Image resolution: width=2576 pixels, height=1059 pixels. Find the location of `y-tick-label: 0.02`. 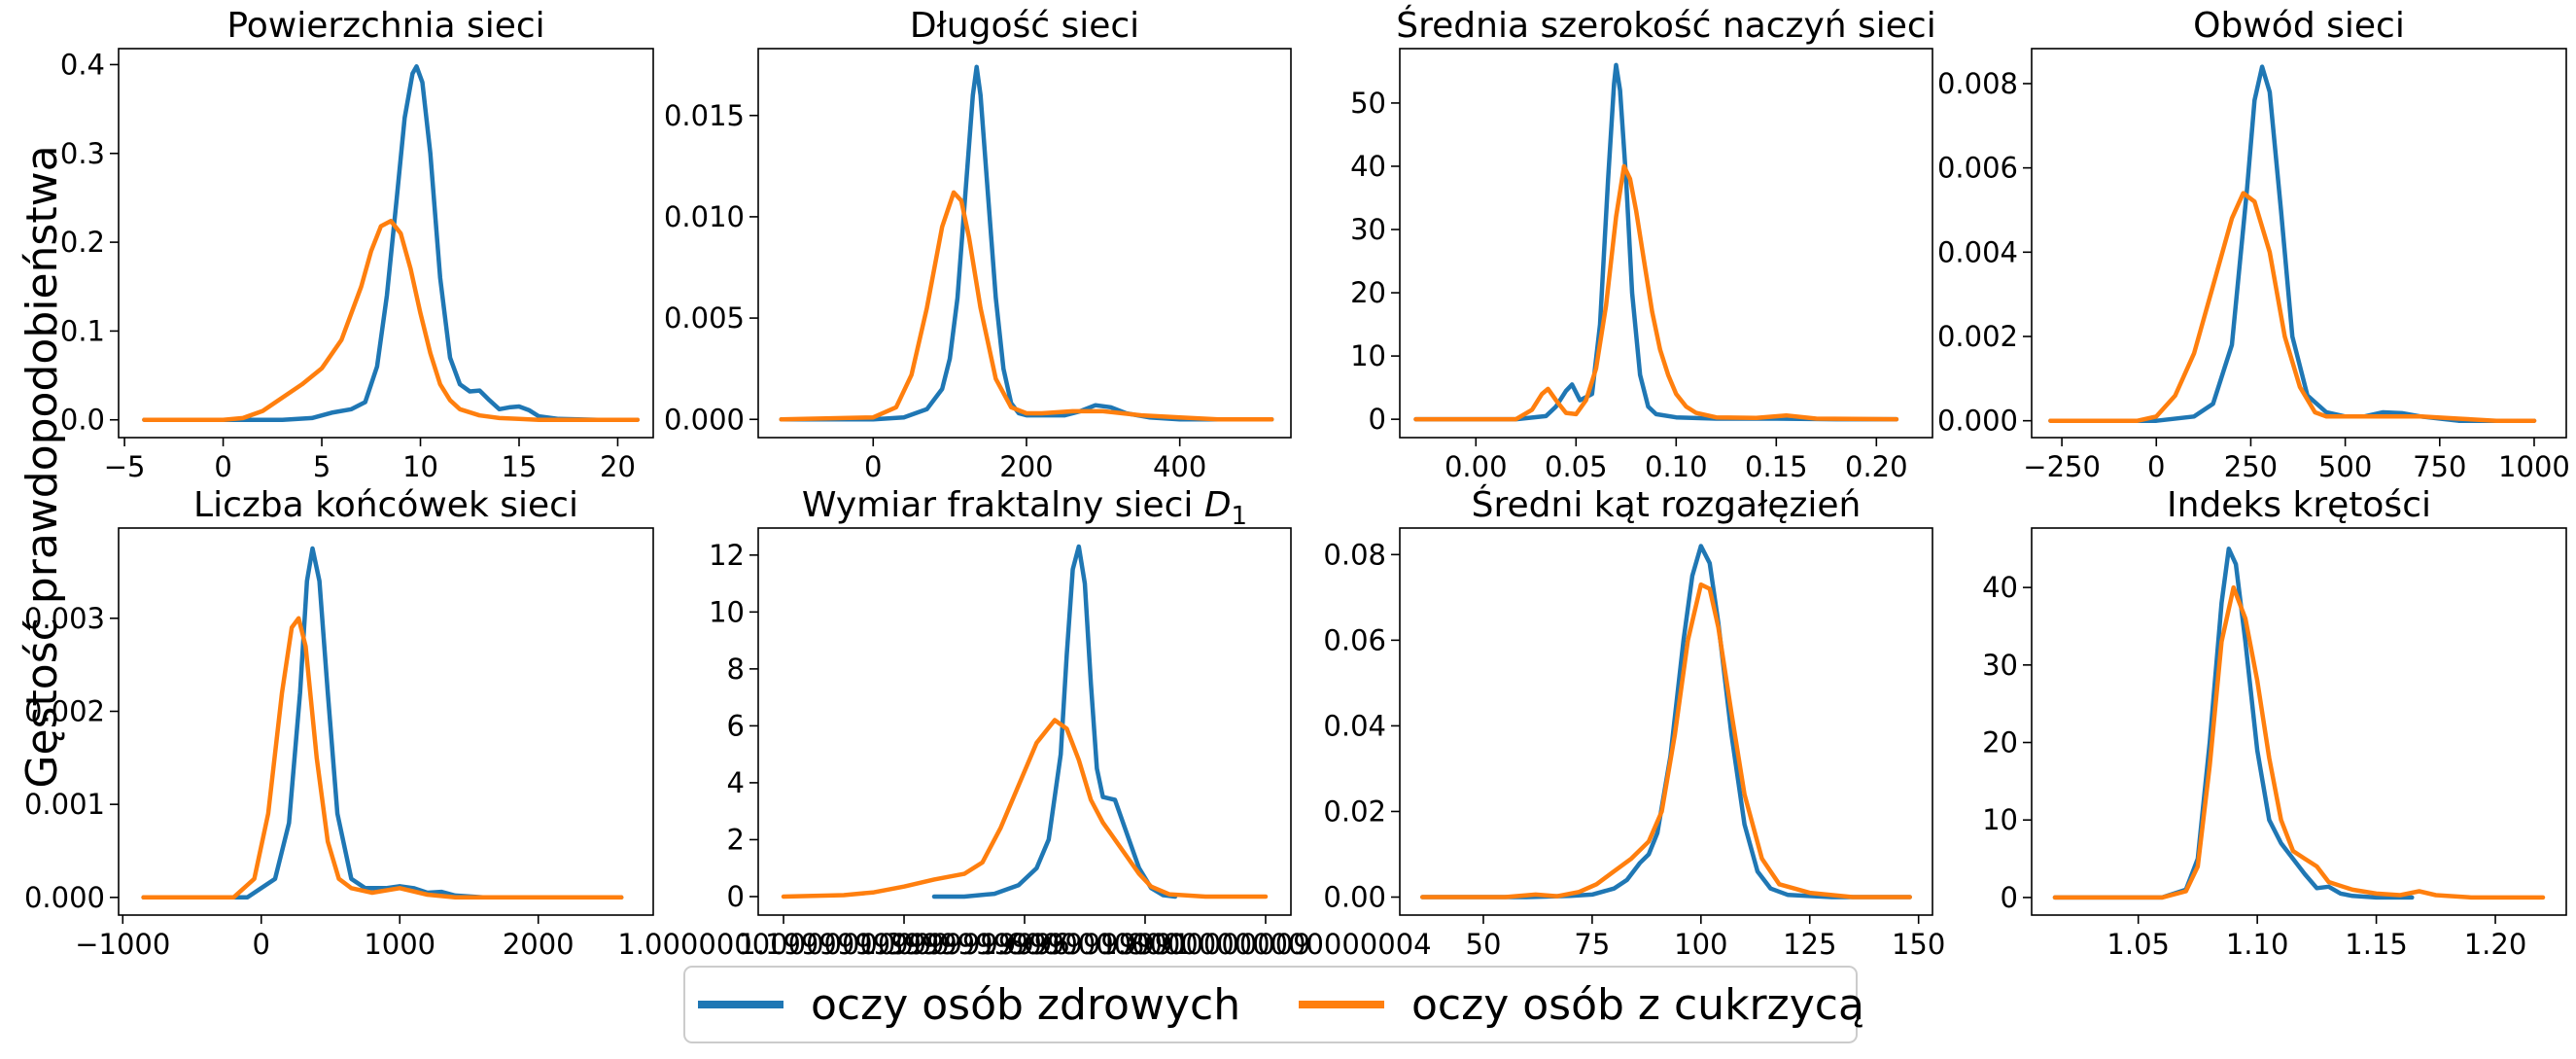

y-tick-label: 0.02 is located at coordinates (1354, 811).